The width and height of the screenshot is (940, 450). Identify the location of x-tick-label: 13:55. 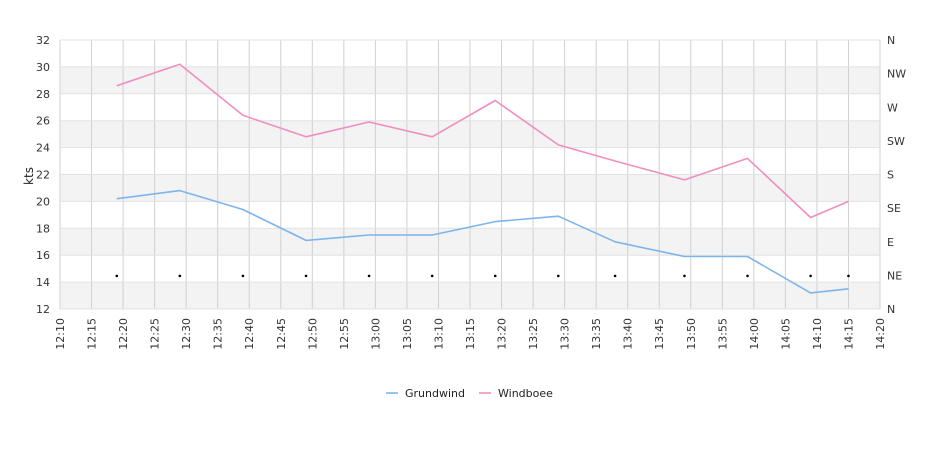
(722, 334).